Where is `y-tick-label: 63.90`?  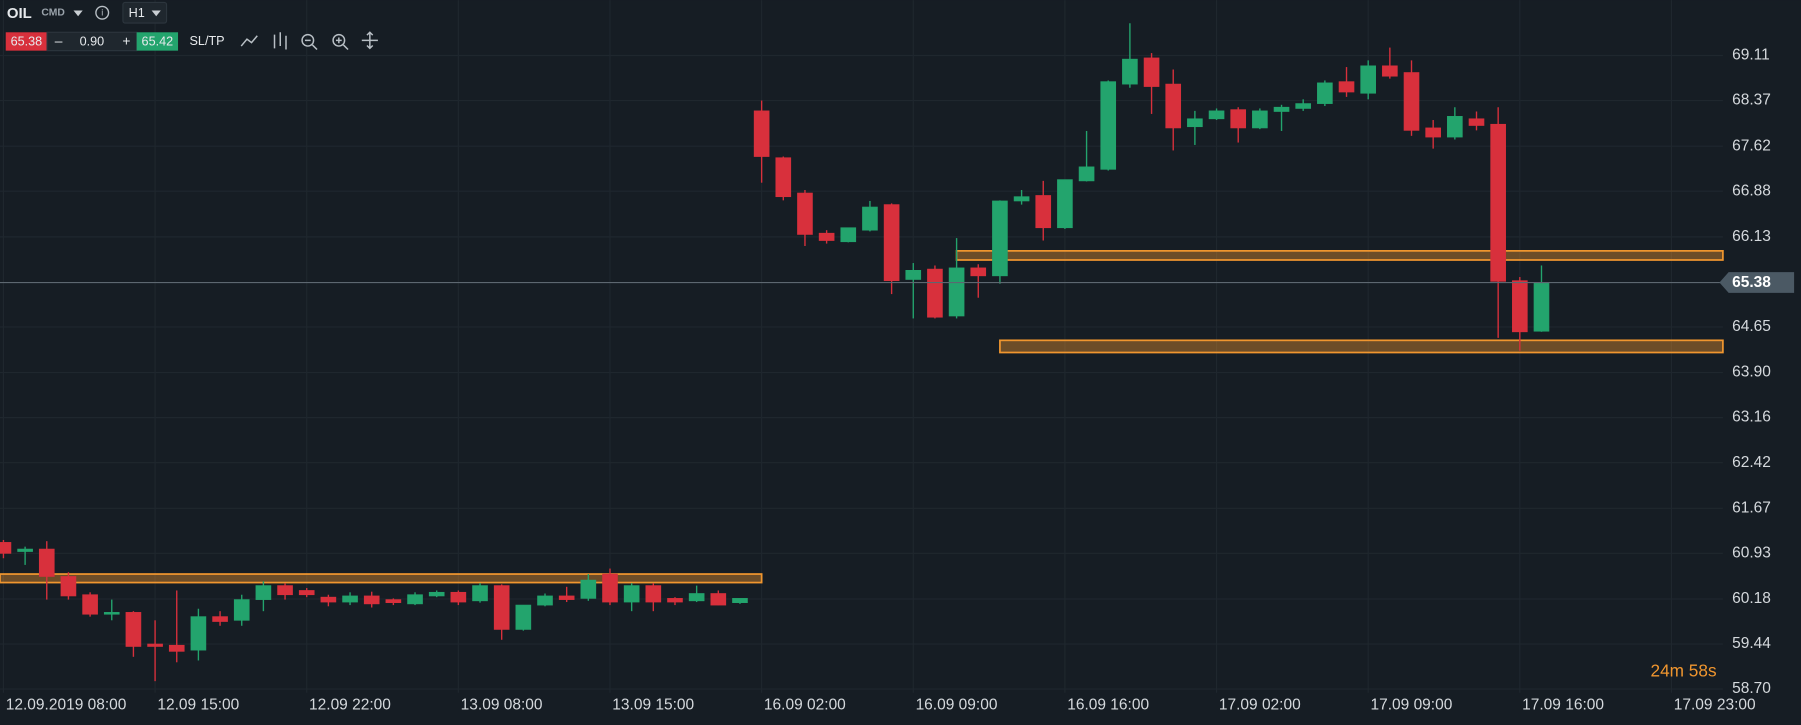
y-tick-label: 63.90 is located at coordinates (1751, 372).